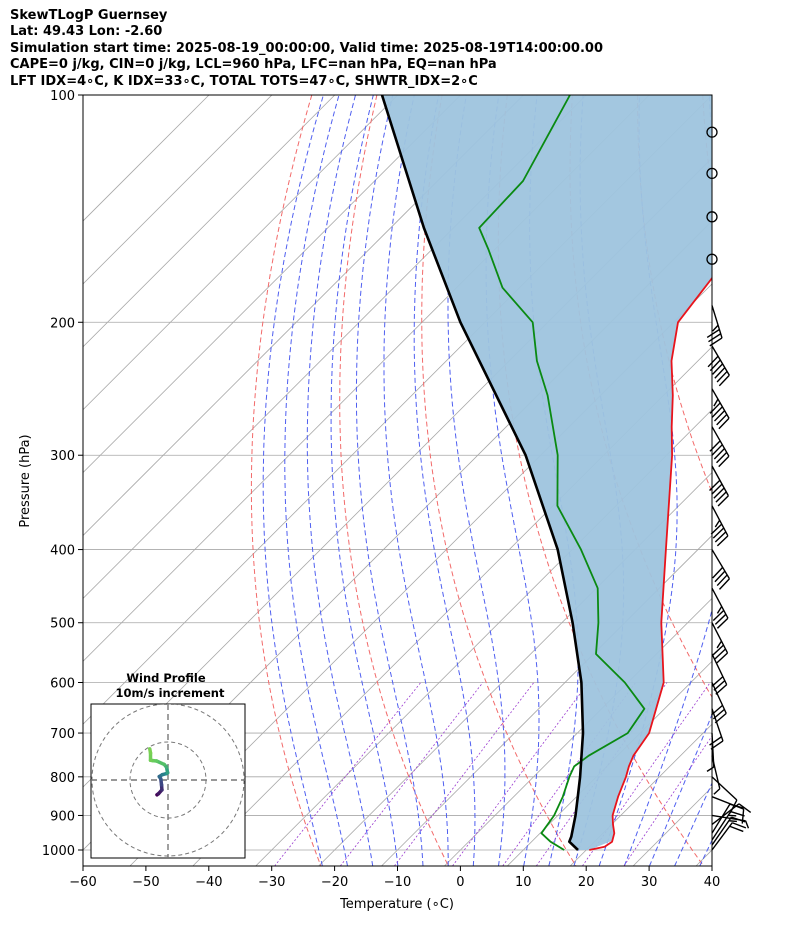  I want to click on hodograph: Wind Profile 10m/s increment, so click(168, 765).